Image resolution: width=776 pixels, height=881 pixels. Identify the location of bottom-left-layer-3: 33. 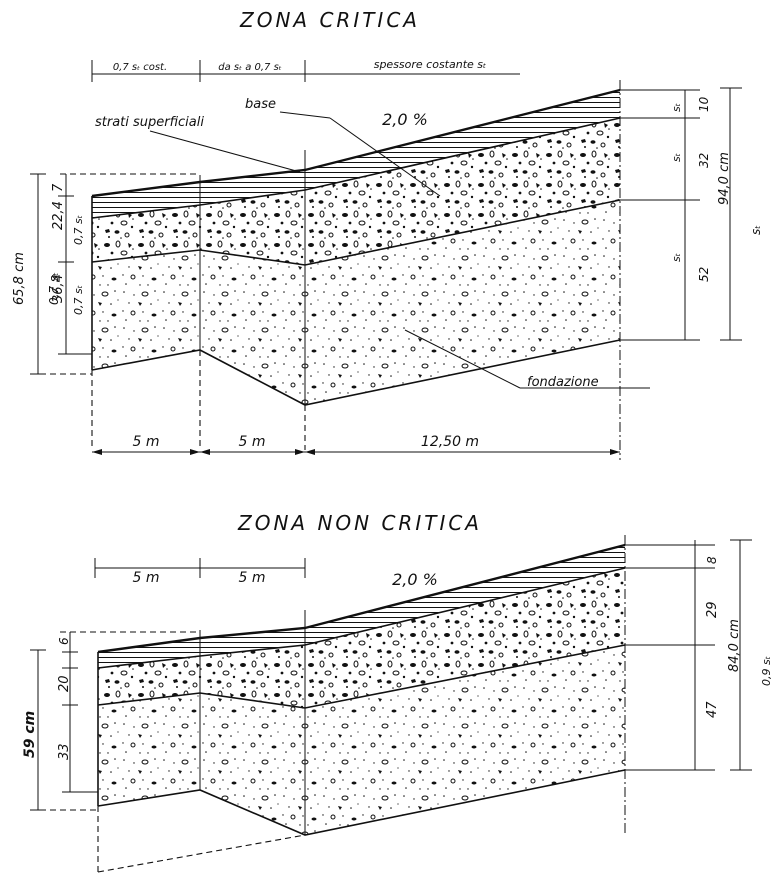
(64, 751).